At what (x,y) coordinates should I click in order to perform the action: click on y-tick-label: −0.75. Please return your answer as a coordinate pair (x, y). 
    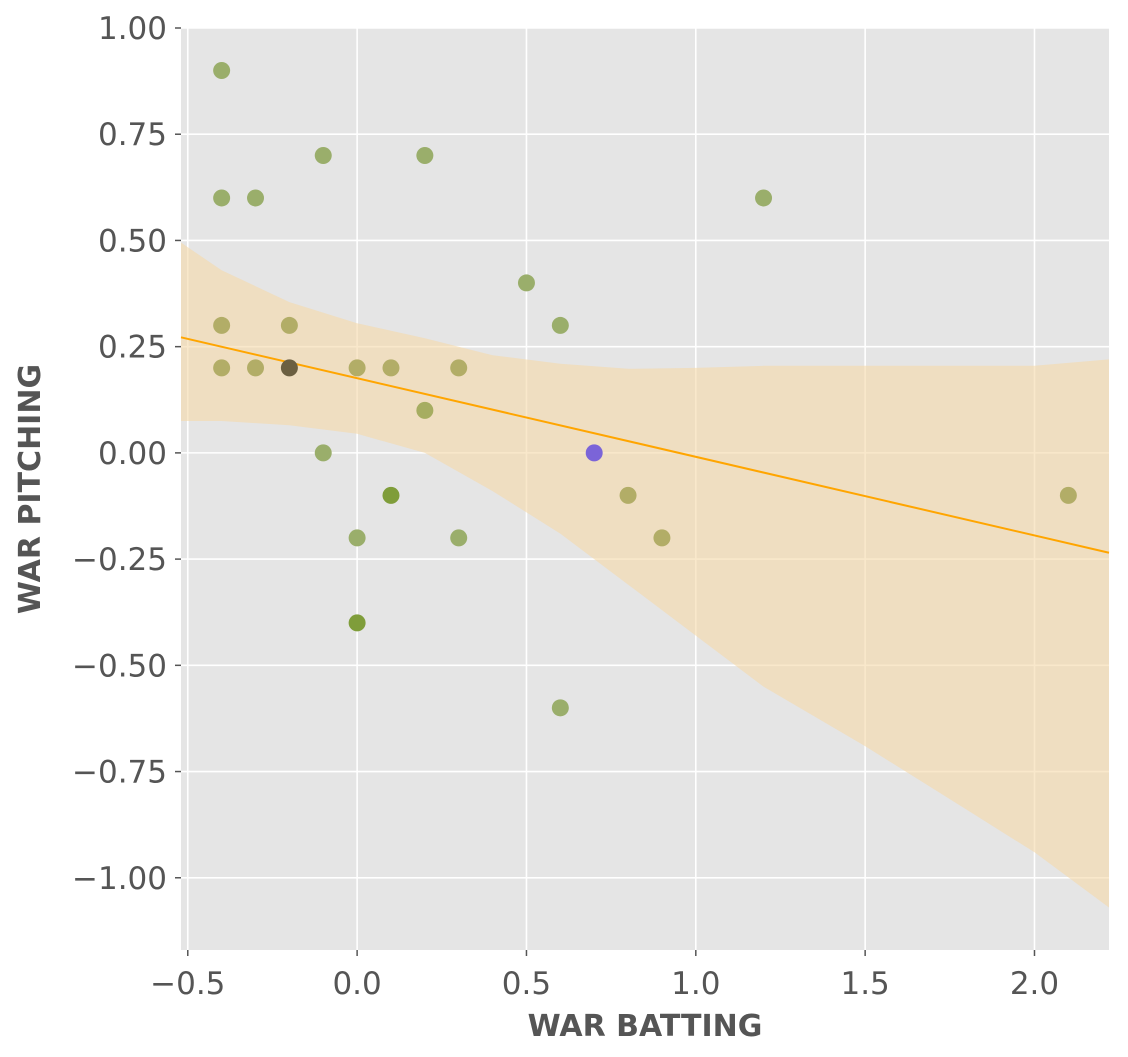
    Looking at the image, I should click on (119, 773).